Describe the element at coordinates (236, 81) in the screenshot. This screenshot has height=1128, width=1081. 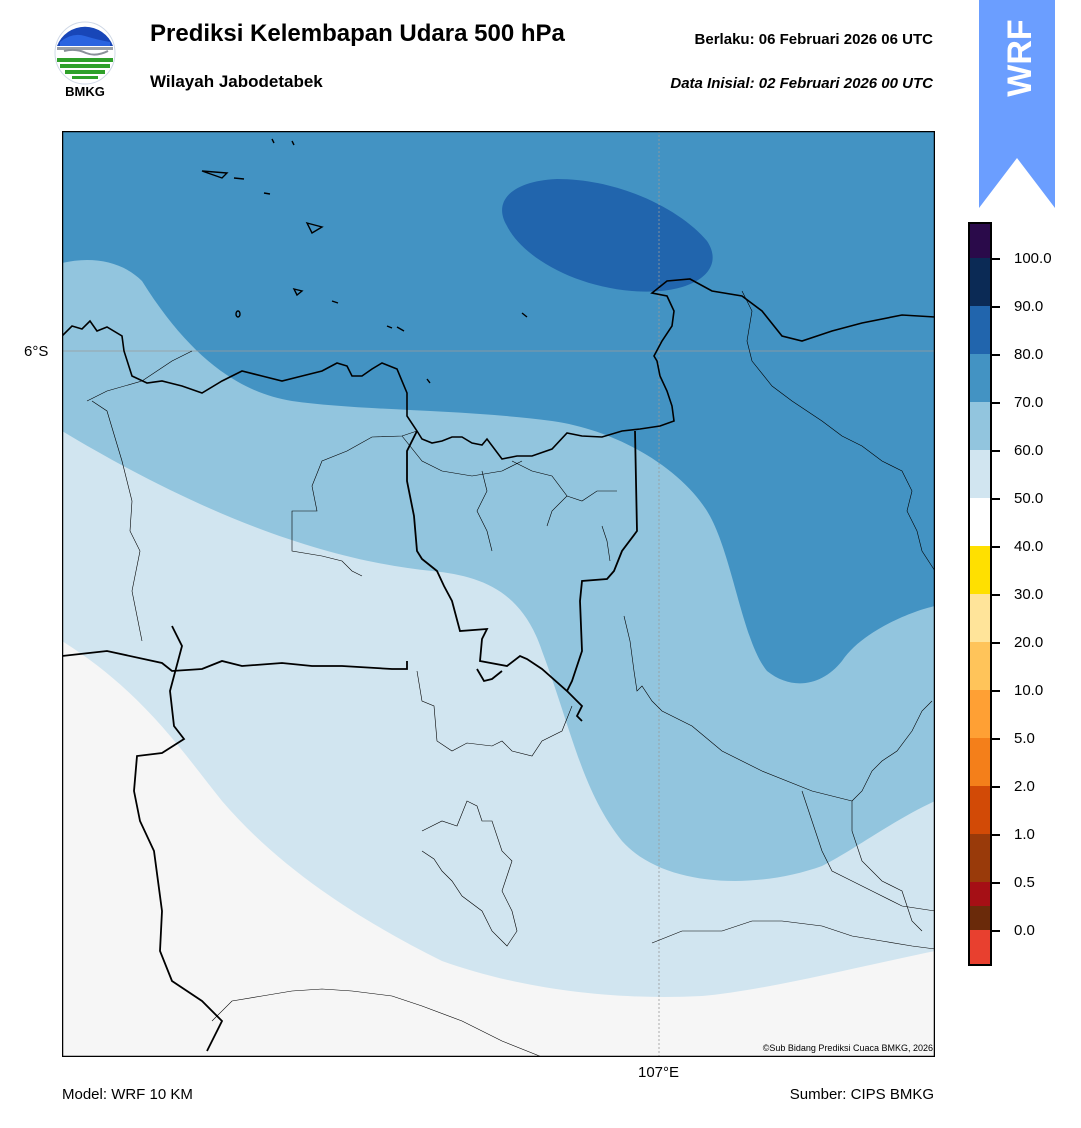
I see `region-subtitle: Wilayah Jabodetabek` at that location.